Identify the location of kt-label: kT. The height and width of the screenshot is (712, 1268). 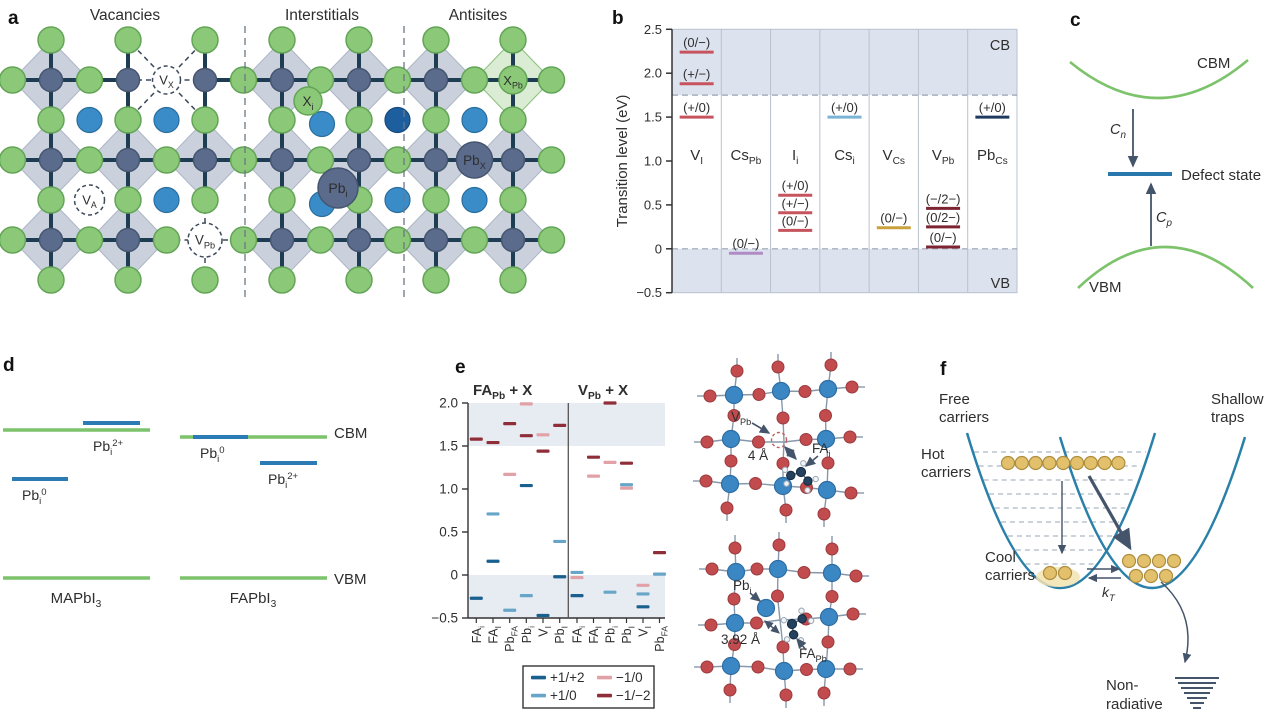
(1109, 594).